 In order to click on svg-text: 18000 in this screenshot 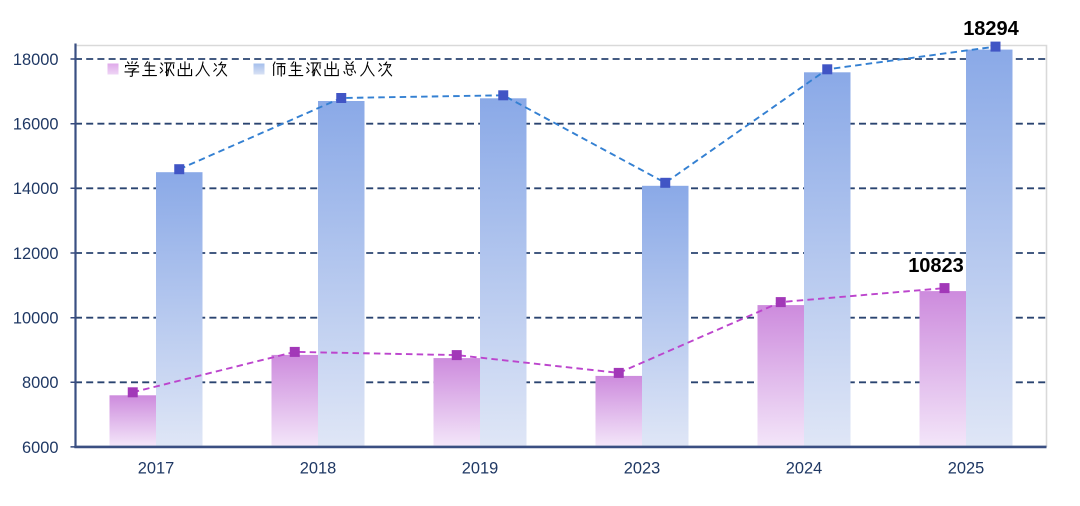, I will do `click(36, 60)`.